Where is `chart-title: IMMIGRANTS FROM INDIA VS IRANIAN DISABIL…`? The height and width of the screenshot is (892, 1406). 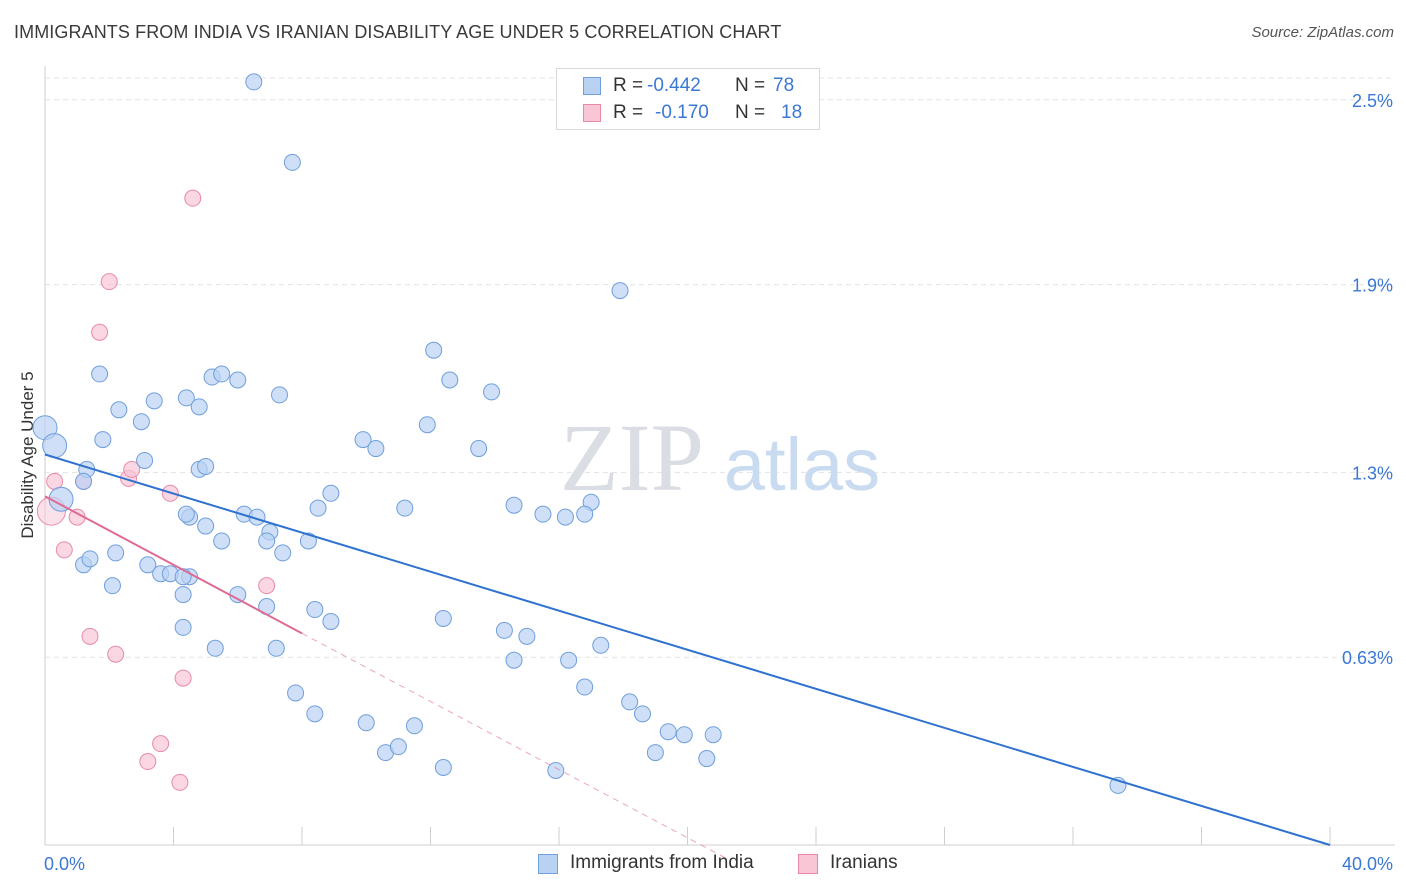
chart-title: IMMIGRANTS FROM INDIA VS IRANIAN DISABIL… is located at coordinates (398, 32).